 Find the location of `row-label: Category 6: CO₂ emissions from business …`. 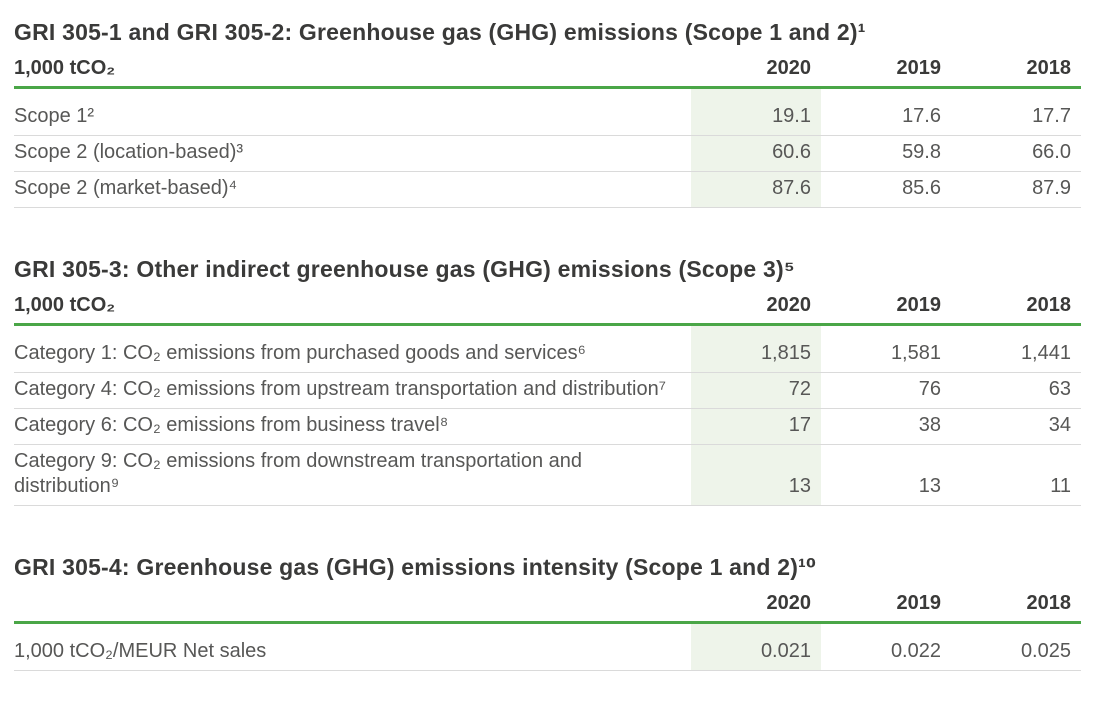

row-label: Category 6: CO₂ emissions from business … is located at coordinates (352, 426).